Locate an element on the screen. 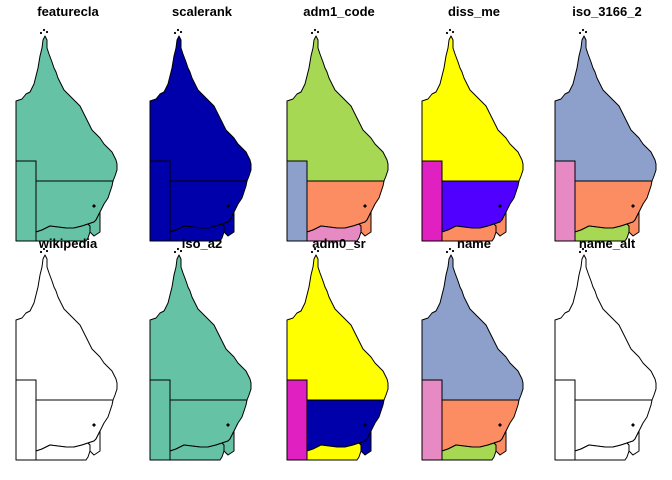 Image resolution: width=672 pixels, height=480 pixels. panel-title: adm0_sr is located at coordinates (338, 243).